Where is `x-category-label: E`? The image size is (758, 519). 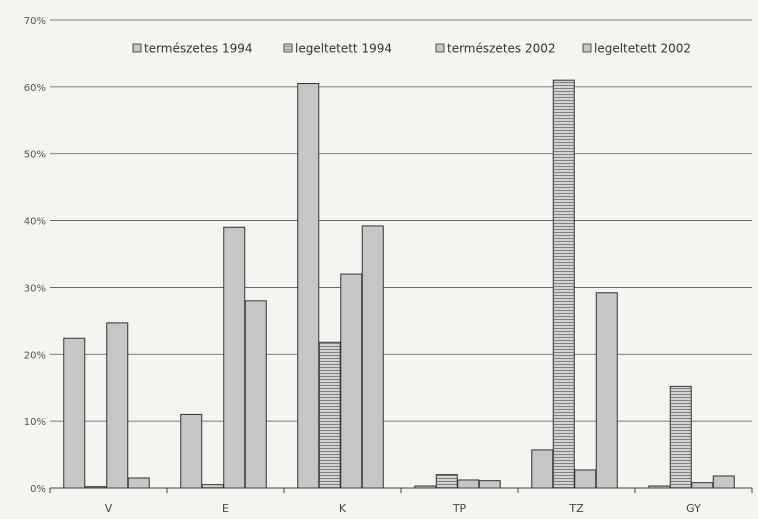 x-category-label: E is located at coordinates (225, 508).